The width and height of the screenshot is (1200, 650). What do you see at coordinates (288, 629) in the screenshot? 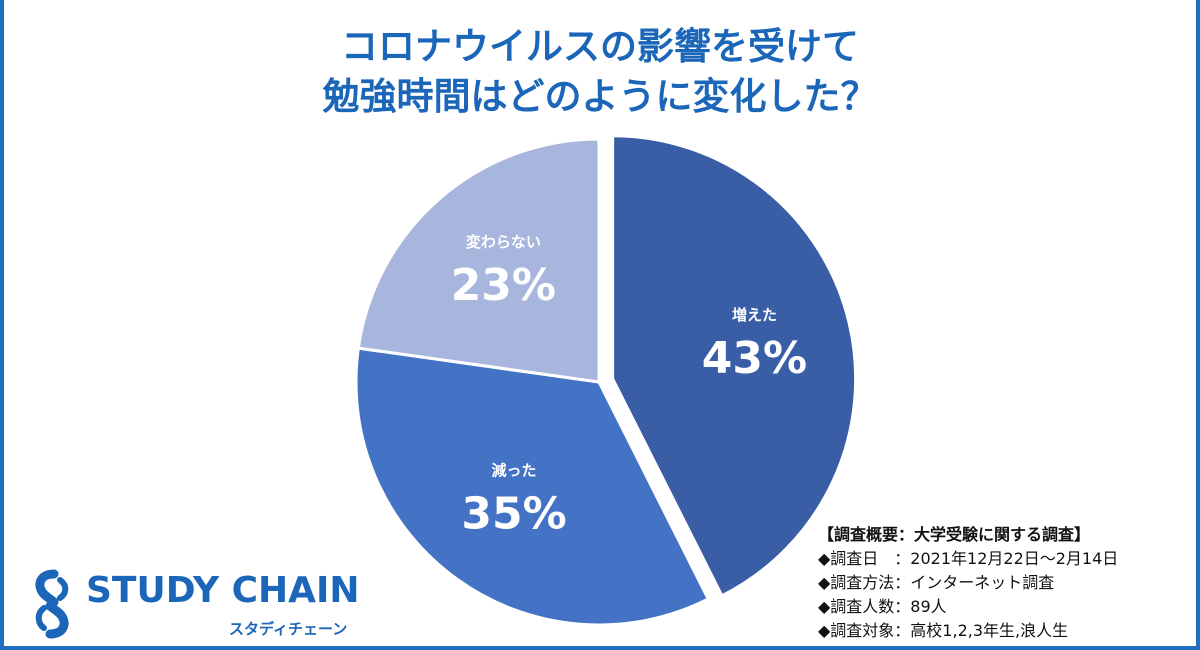
I see `logo-subtitle: スタディチェーン` at bounding box center [288, 629].